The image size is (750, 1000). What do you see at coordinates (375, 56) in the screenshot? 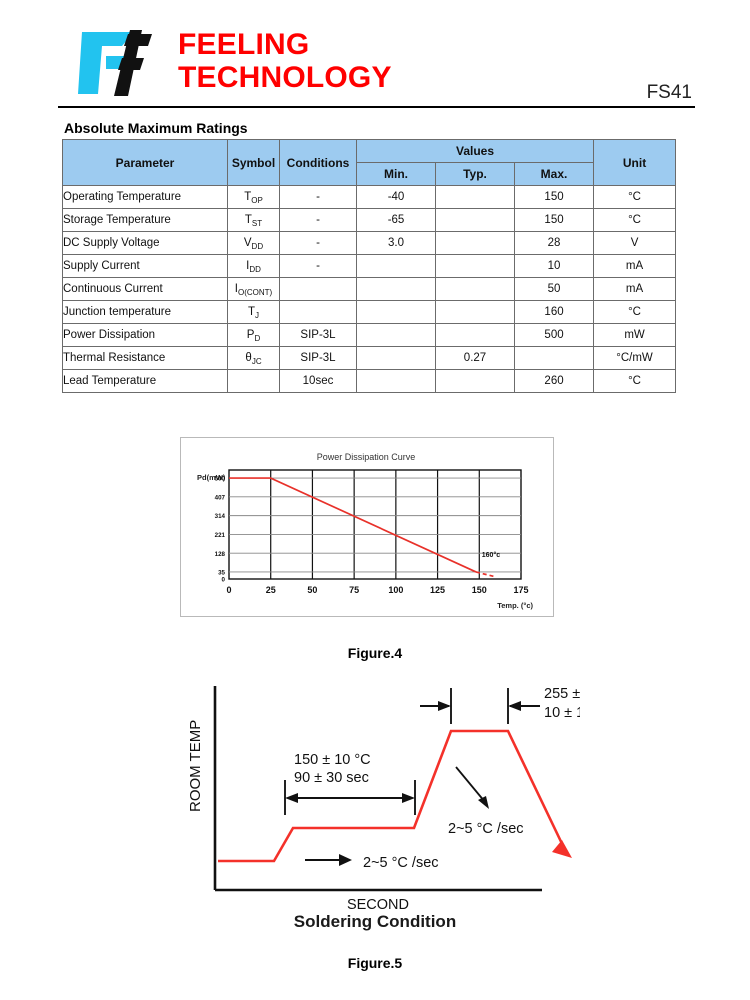
I see `page-header: FEELING TECHNOLOGY FS41` at bounding box center [375, 56].